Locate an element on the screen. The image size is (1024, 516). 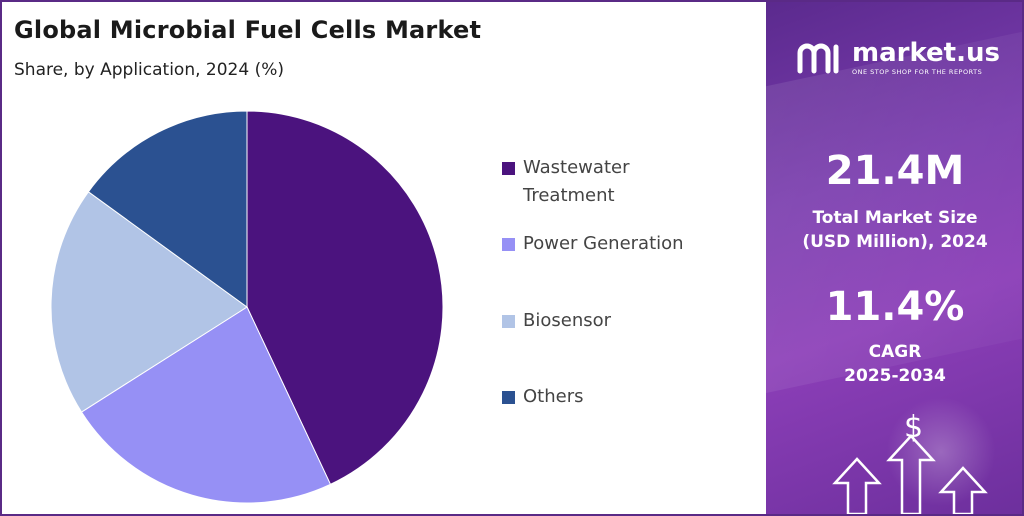
cagr-value: 11.4% is located at coordinates (895, 307).